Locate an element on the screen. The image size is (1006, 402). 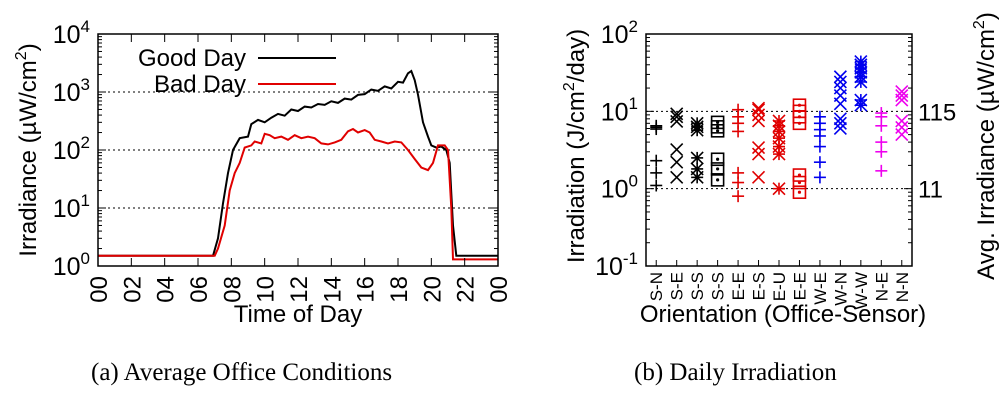
x-category-label: S-E is located at coordinates (677, 286).